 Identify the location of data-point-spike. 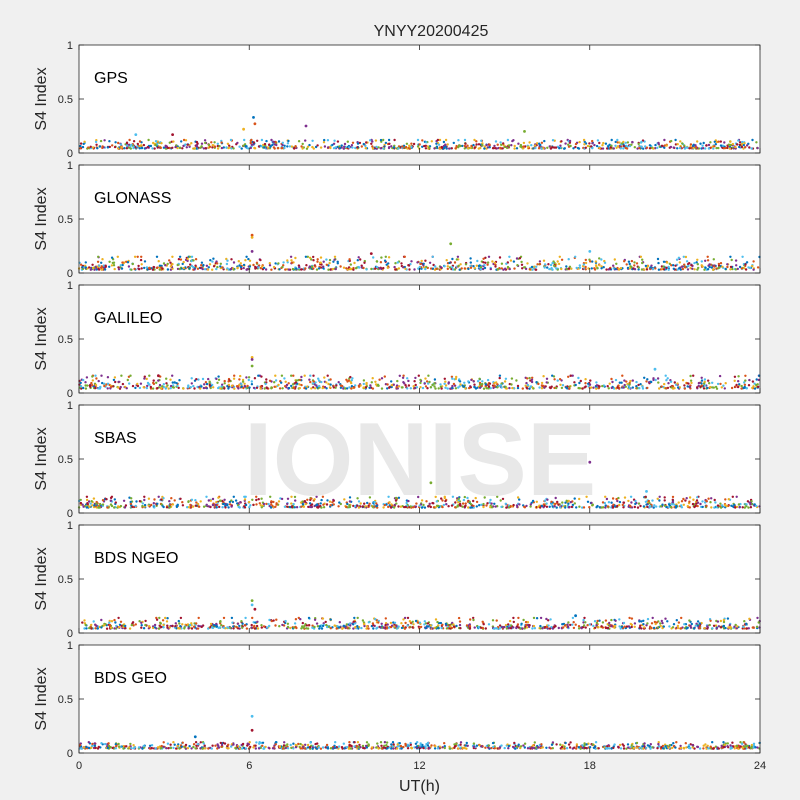
(255, 609).